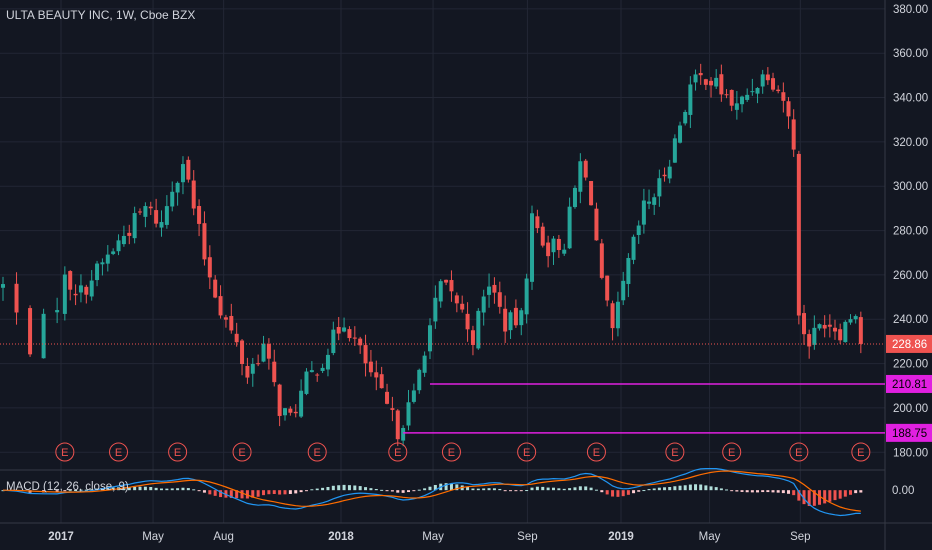 The height and width of the screenshot is (550, 932). Describe the element at coordinates (909, 434) in the screenshot. I see `level-label: 188.75` at that location.